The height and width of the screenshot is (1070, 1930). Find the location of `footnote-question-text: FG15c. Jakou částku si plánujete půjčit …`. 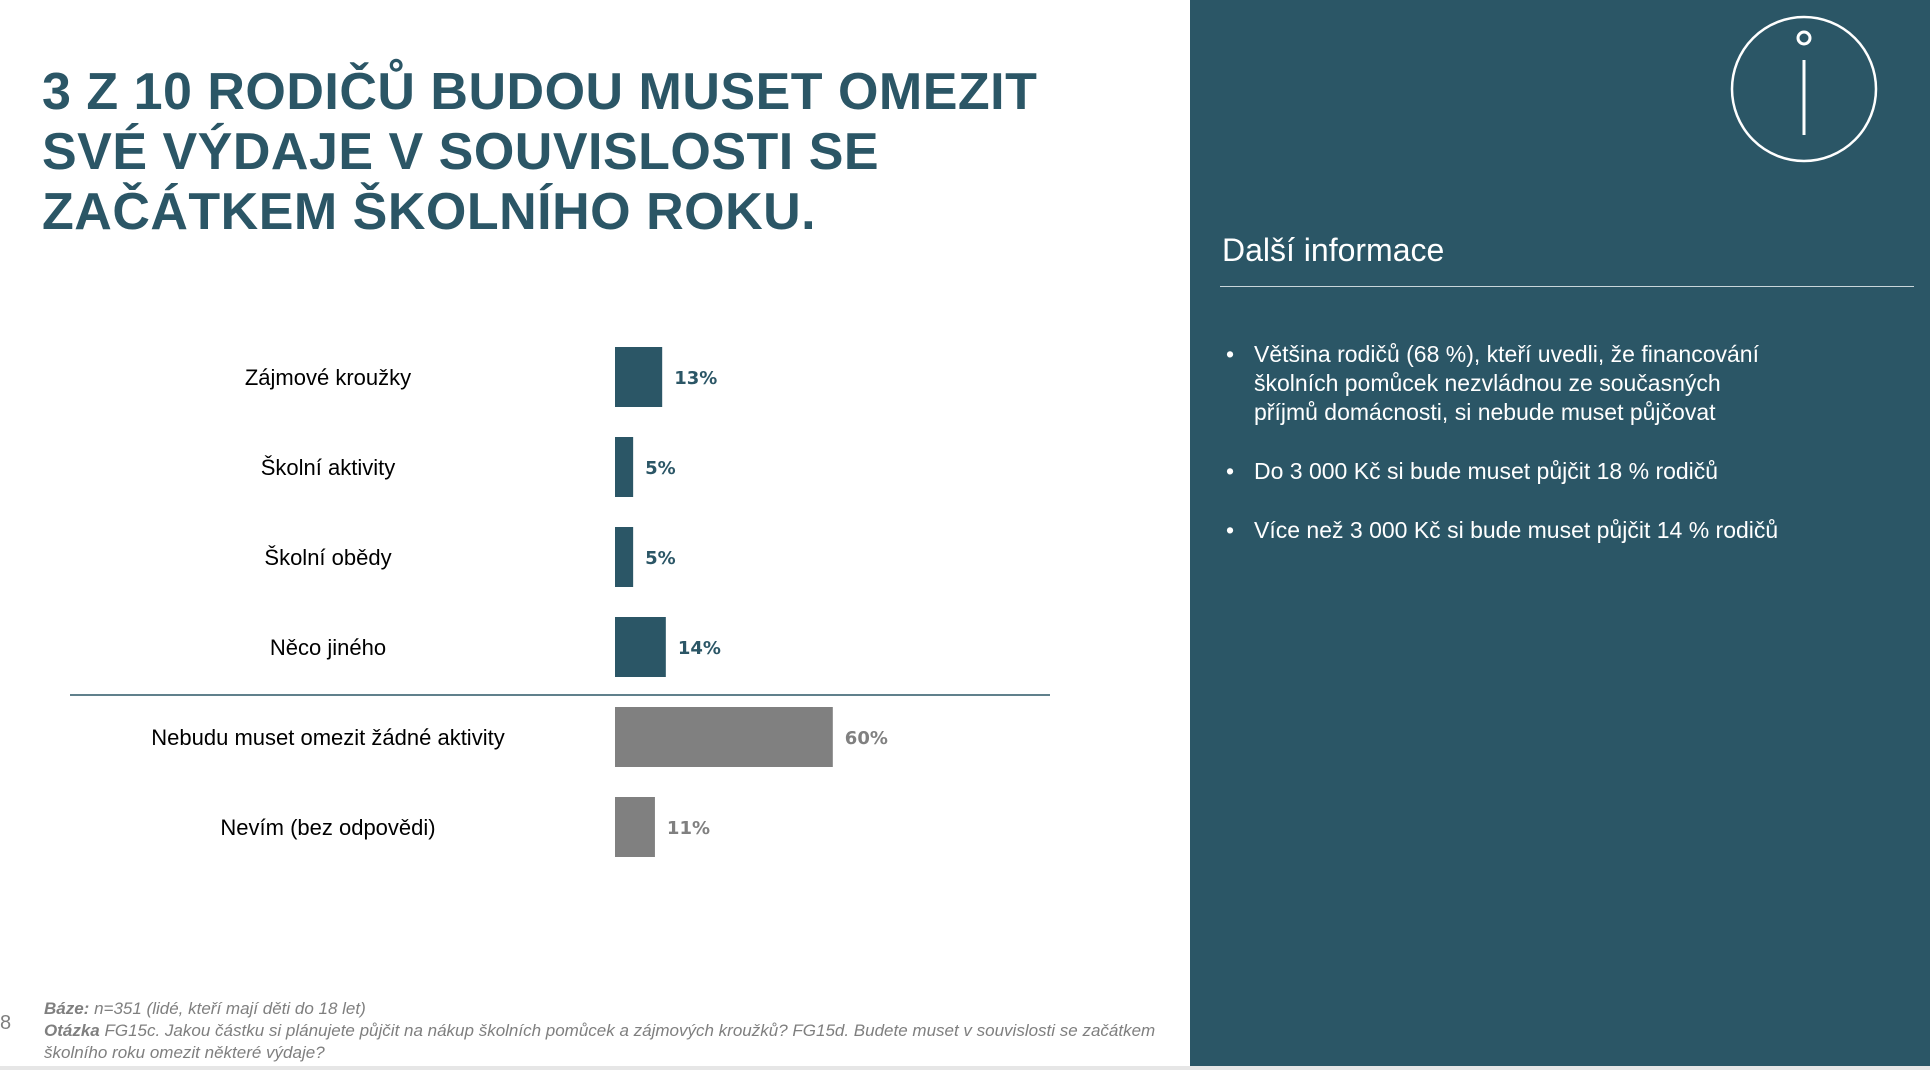

footnote-question-text: FG15c. Jakou částku si plánujete půjčit … is located at coordinates (600, 1041).